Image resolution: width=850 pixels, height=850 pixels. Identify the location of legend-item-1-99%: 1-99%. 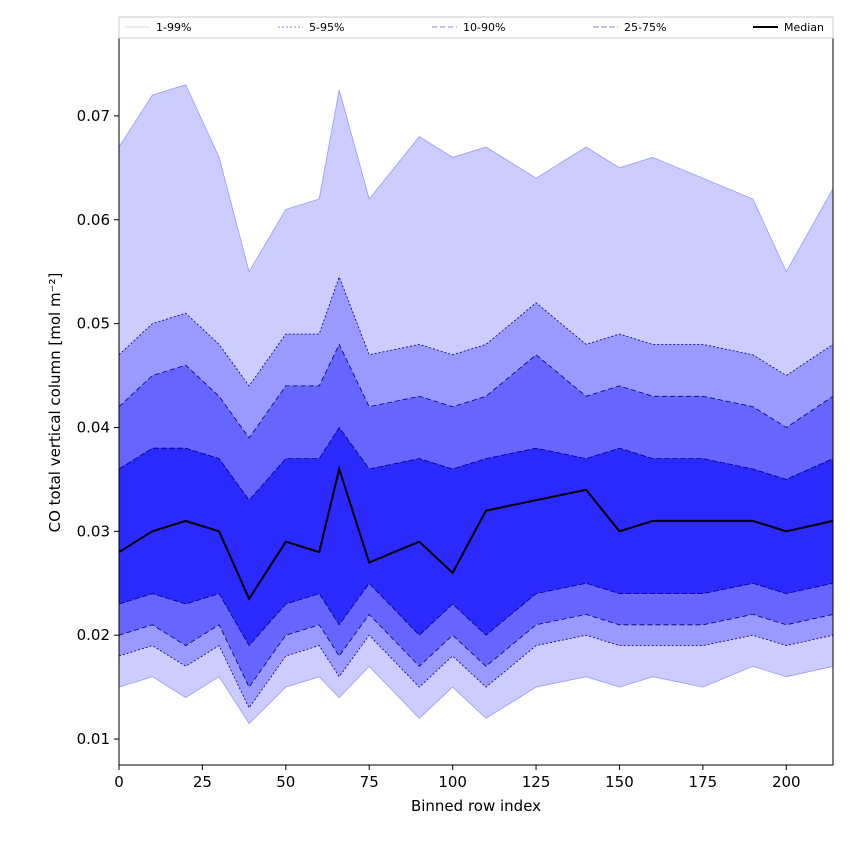
(158, 27).